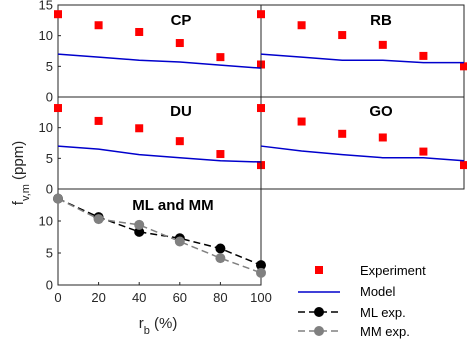 Image resolution: width=467 pixels, height=343 pixels. Describe the element at coordinates (26, 192) in the screenshot. I see `y-axis-label-sub: v,m` at that location.